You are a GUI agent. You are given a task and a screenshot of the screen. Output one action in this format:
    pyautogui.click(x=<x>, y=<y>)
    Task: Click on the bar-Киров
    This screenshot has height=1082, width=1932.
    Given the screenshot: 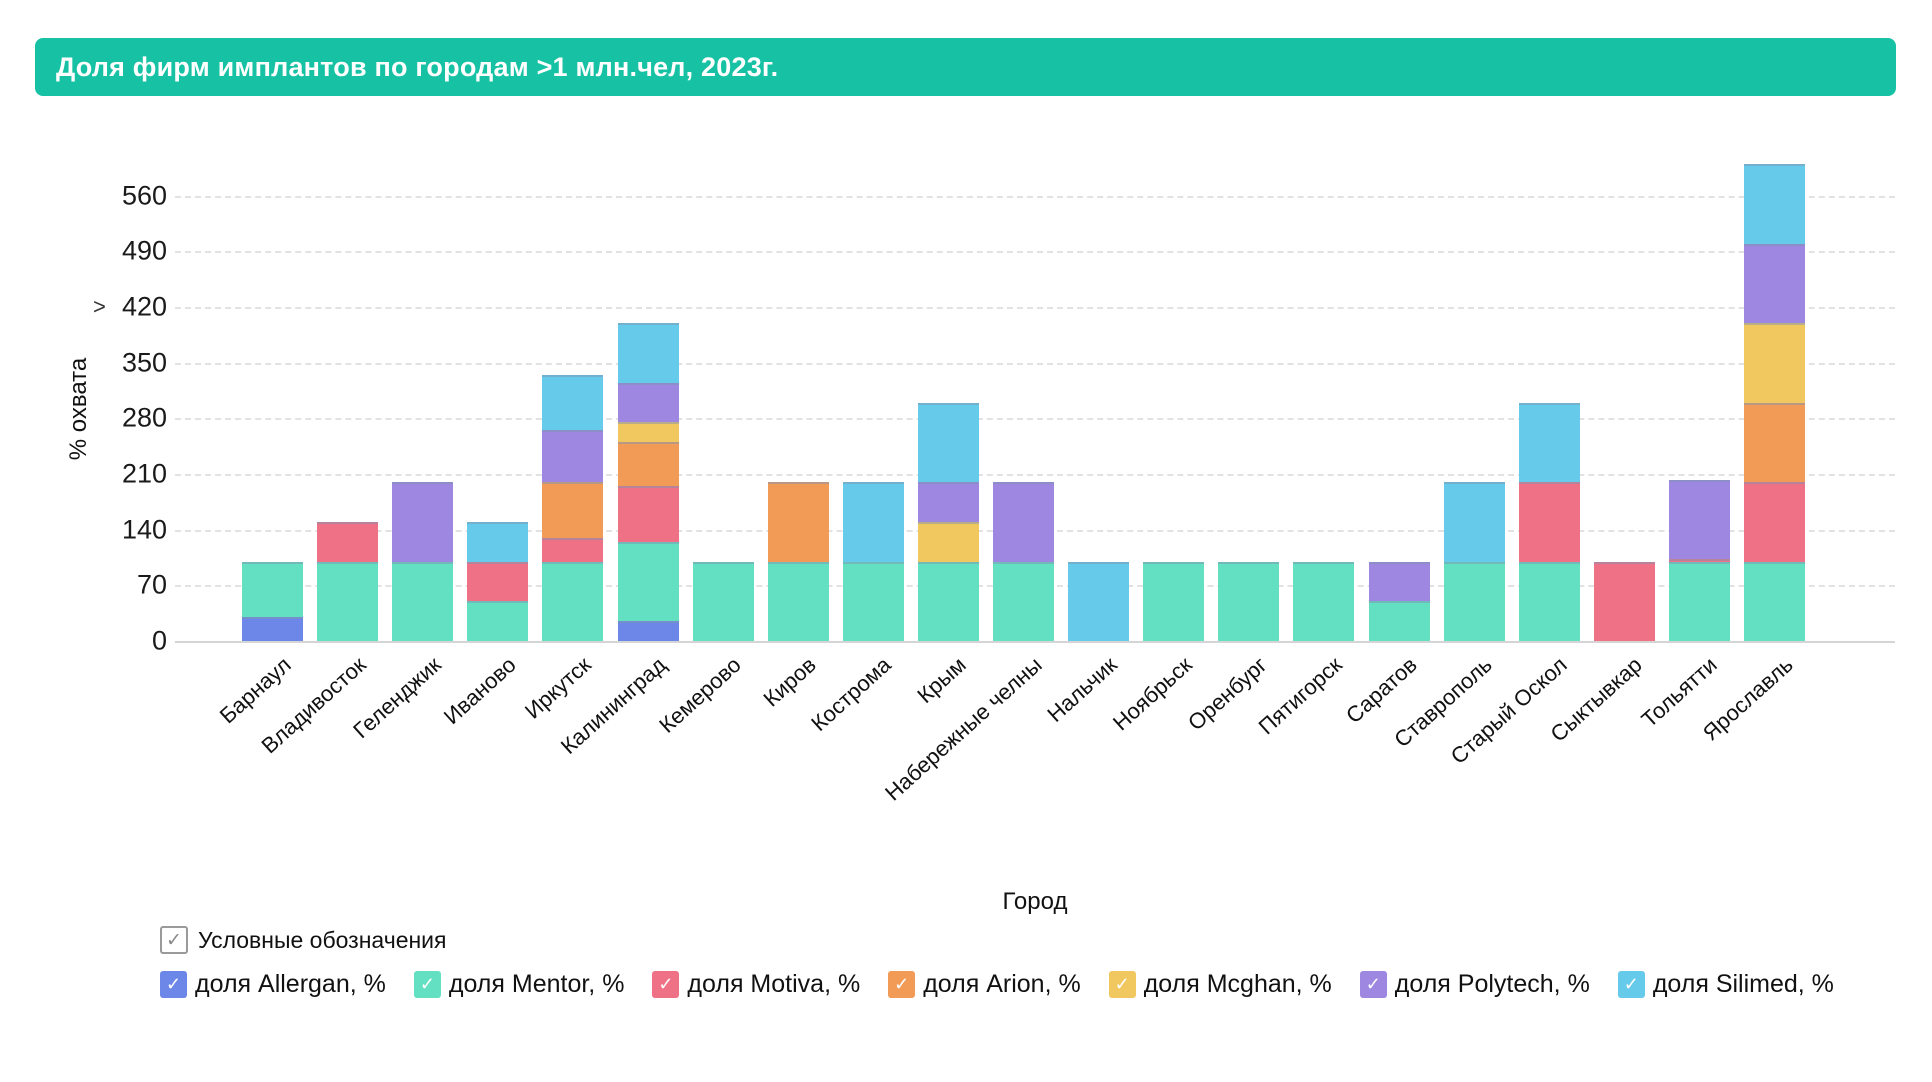 What is the action you would take?
    pyautogui.click(x=798, y=561)
    